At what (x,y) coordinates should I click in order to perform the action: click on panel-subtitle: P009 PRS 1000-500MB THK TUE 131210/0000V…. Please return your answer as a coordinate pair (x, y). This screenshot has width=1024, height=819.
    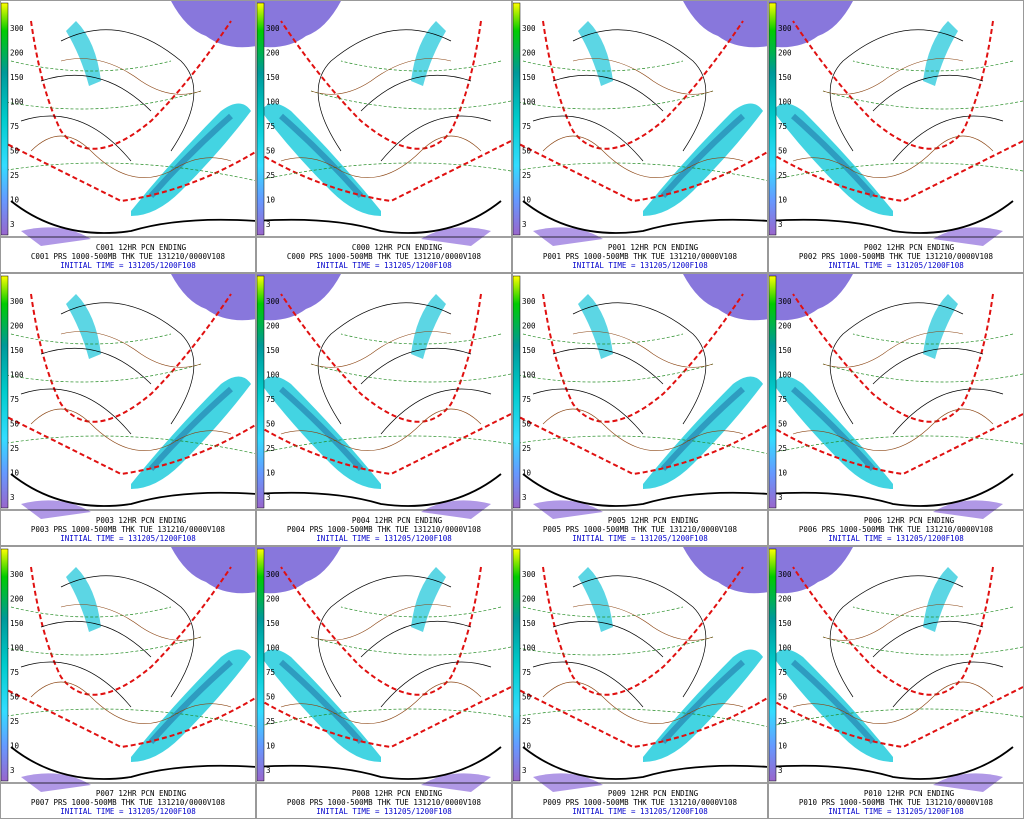
    Looking at the image, I should click on (640, 802).